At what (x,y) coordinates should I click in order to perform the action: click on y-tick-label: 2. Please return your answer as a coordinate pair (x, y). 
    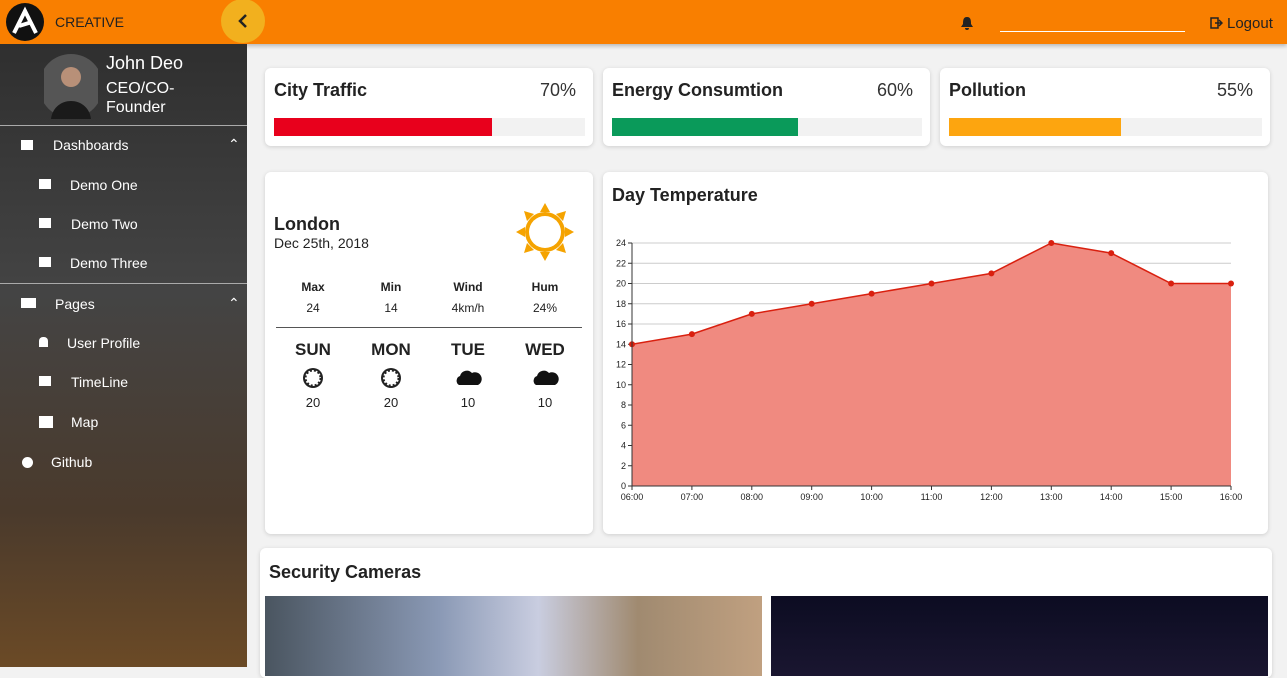
    Looking at the image, I should click on (623, 466).